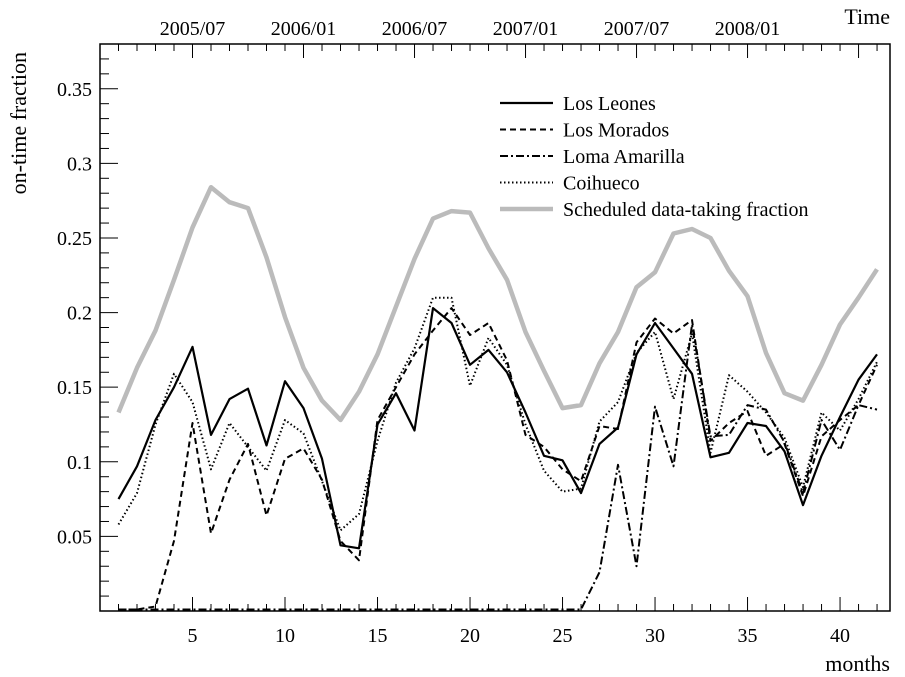  I want to click on y-tick-label: 0.1, so click(79, 463).